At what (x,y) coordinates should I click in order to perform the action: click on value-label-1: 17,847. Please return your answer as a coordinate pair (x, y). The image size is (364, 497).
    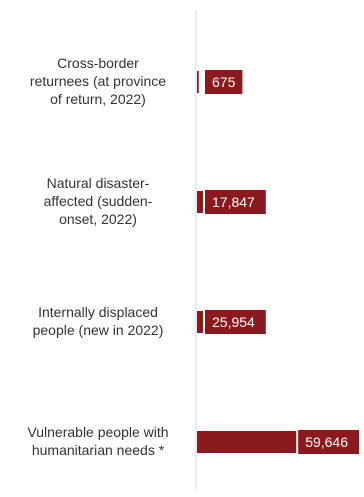
    Looking at the image, I should click on (233, 202).